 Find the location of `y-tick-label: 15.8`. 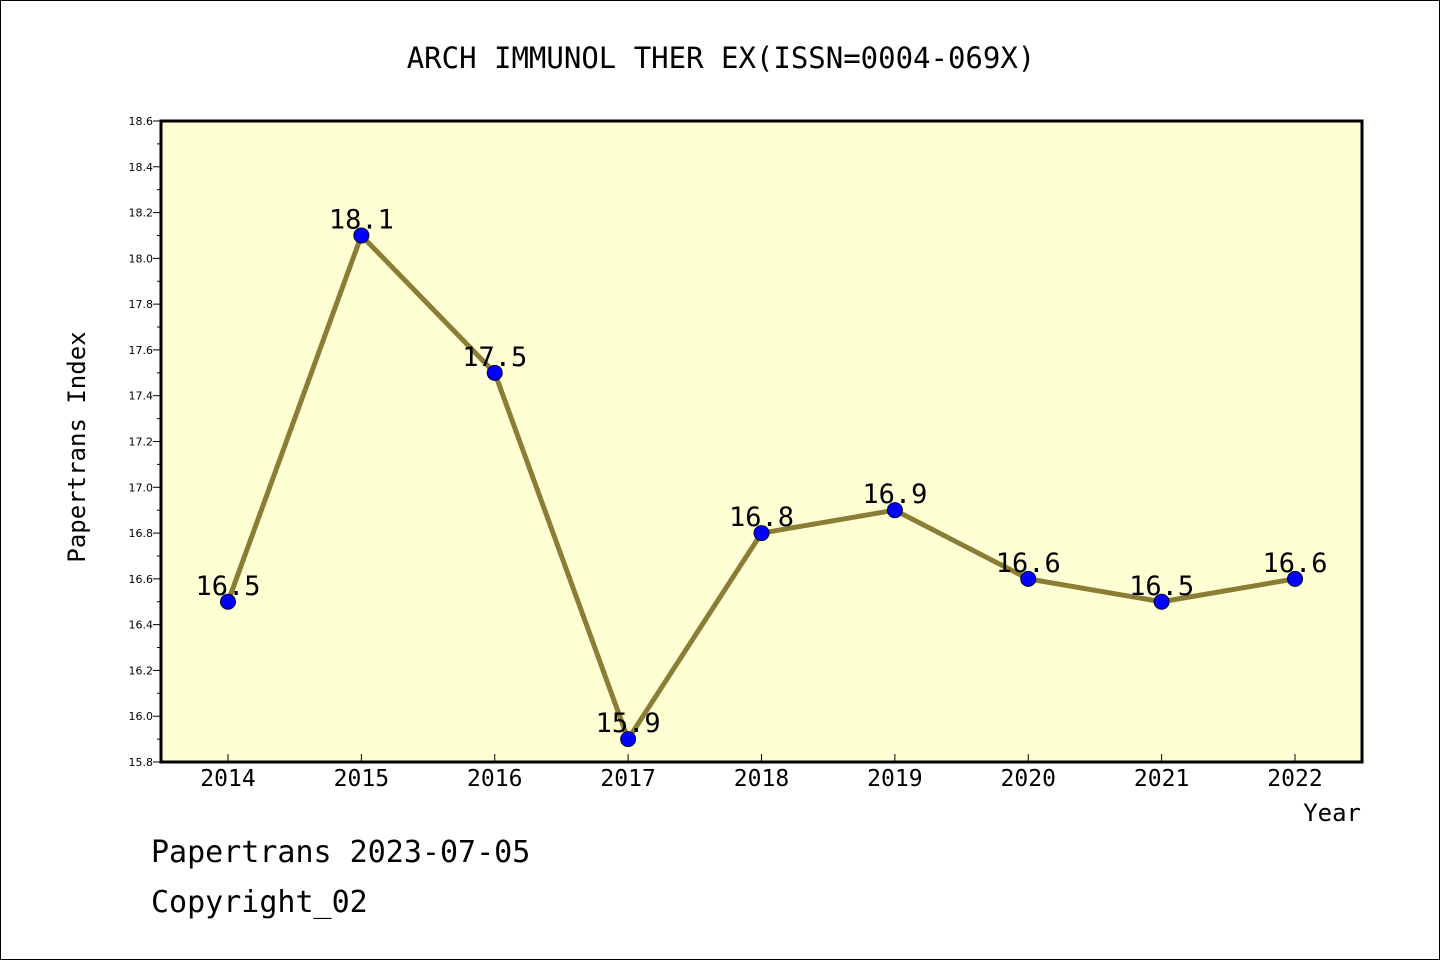

y-tick-label: 15.8 is located at coordinates (141, 762).